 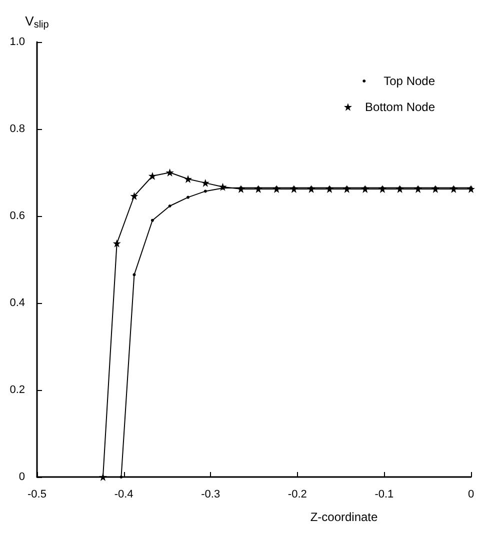 What do you see at coordinates (17, 216) in the screenshot?
I see `y-tick-label: 0.6` at bounding box center [17, 216].